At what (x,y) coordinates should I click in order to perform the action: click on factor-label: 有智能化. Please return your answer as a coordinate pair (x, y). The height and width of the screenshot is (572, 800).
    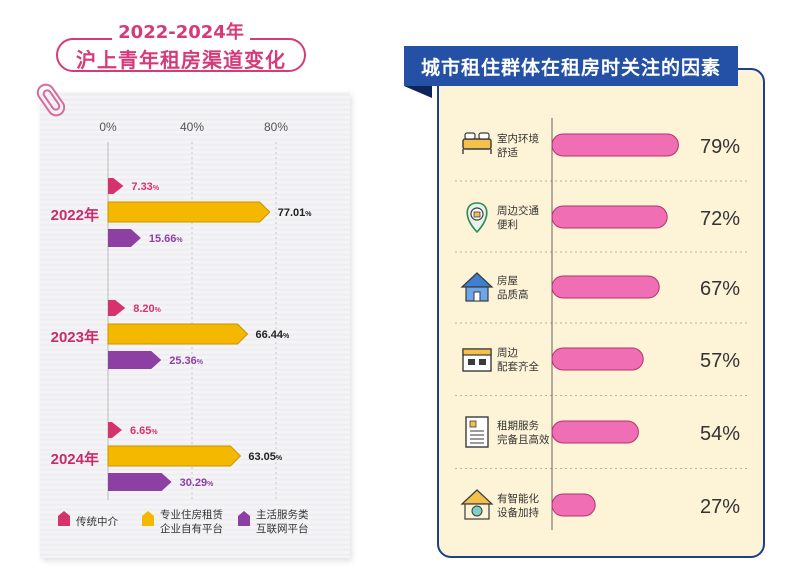
    Looking at the image, I should click on (518, 498).